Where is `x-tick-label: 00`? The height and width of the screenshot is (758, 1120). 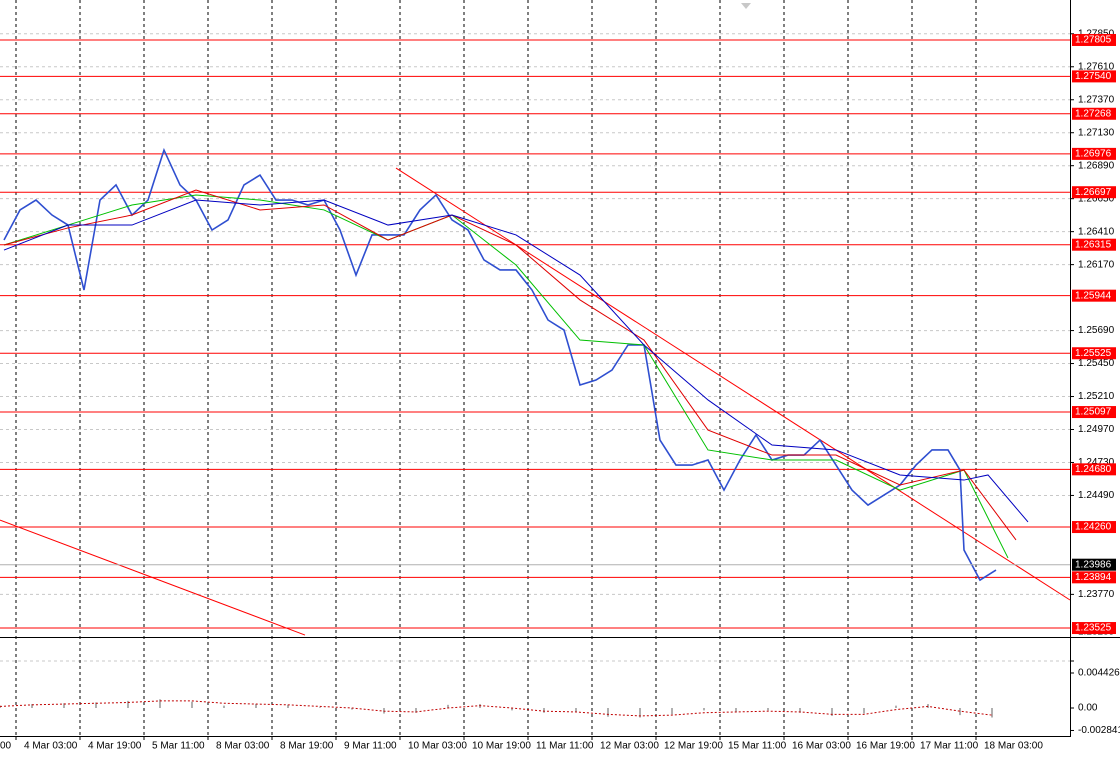
x-tick-label: 00 is located at coordinates (6, 746).